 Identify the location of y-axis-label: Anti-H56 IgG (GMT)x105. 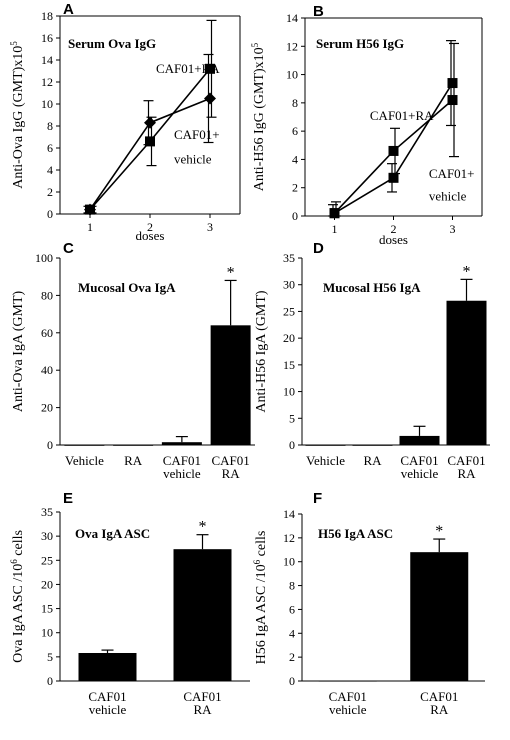
(258, 116).